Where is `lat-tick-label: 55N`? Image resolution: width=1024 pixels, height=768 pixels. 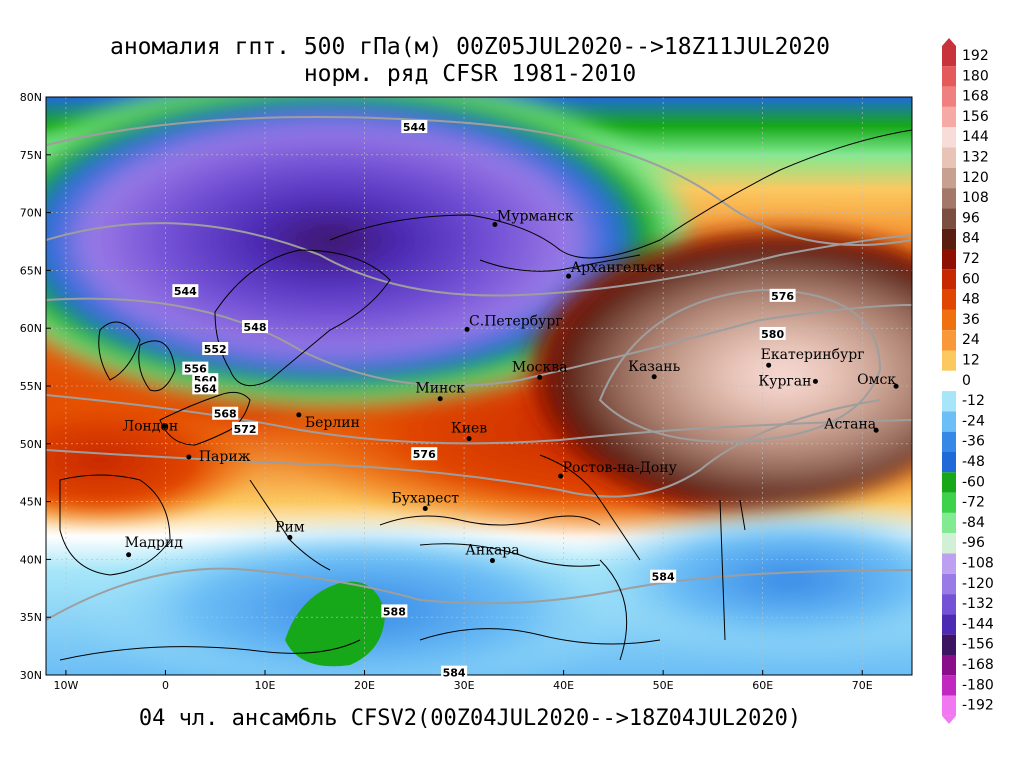
lat-tick-label: 55N is located at coordinates (31, 386).